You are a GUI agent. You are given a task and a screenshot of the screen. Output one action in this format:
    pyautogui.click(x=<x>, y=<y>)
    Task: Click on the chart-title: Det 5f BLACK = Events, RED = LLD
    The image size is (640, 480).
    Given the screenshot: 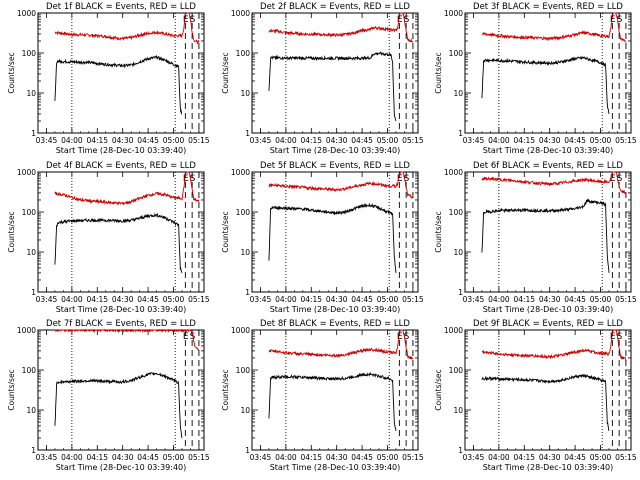 What is the action you would take?
    pyautogui.click(x=335, y=166)
    